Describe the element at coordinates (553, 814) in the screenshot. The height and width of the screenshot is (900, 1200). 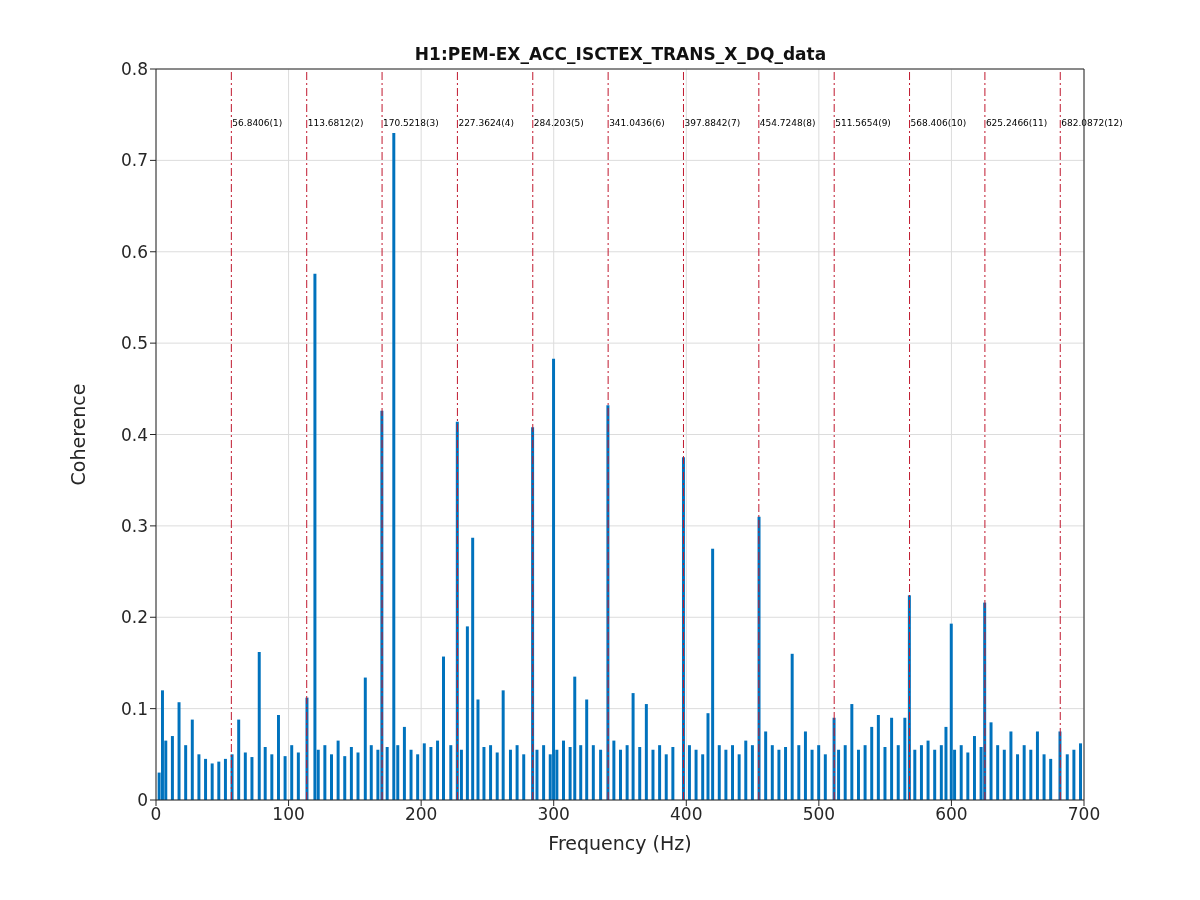
I see `x-tick-label: 300` at that location.